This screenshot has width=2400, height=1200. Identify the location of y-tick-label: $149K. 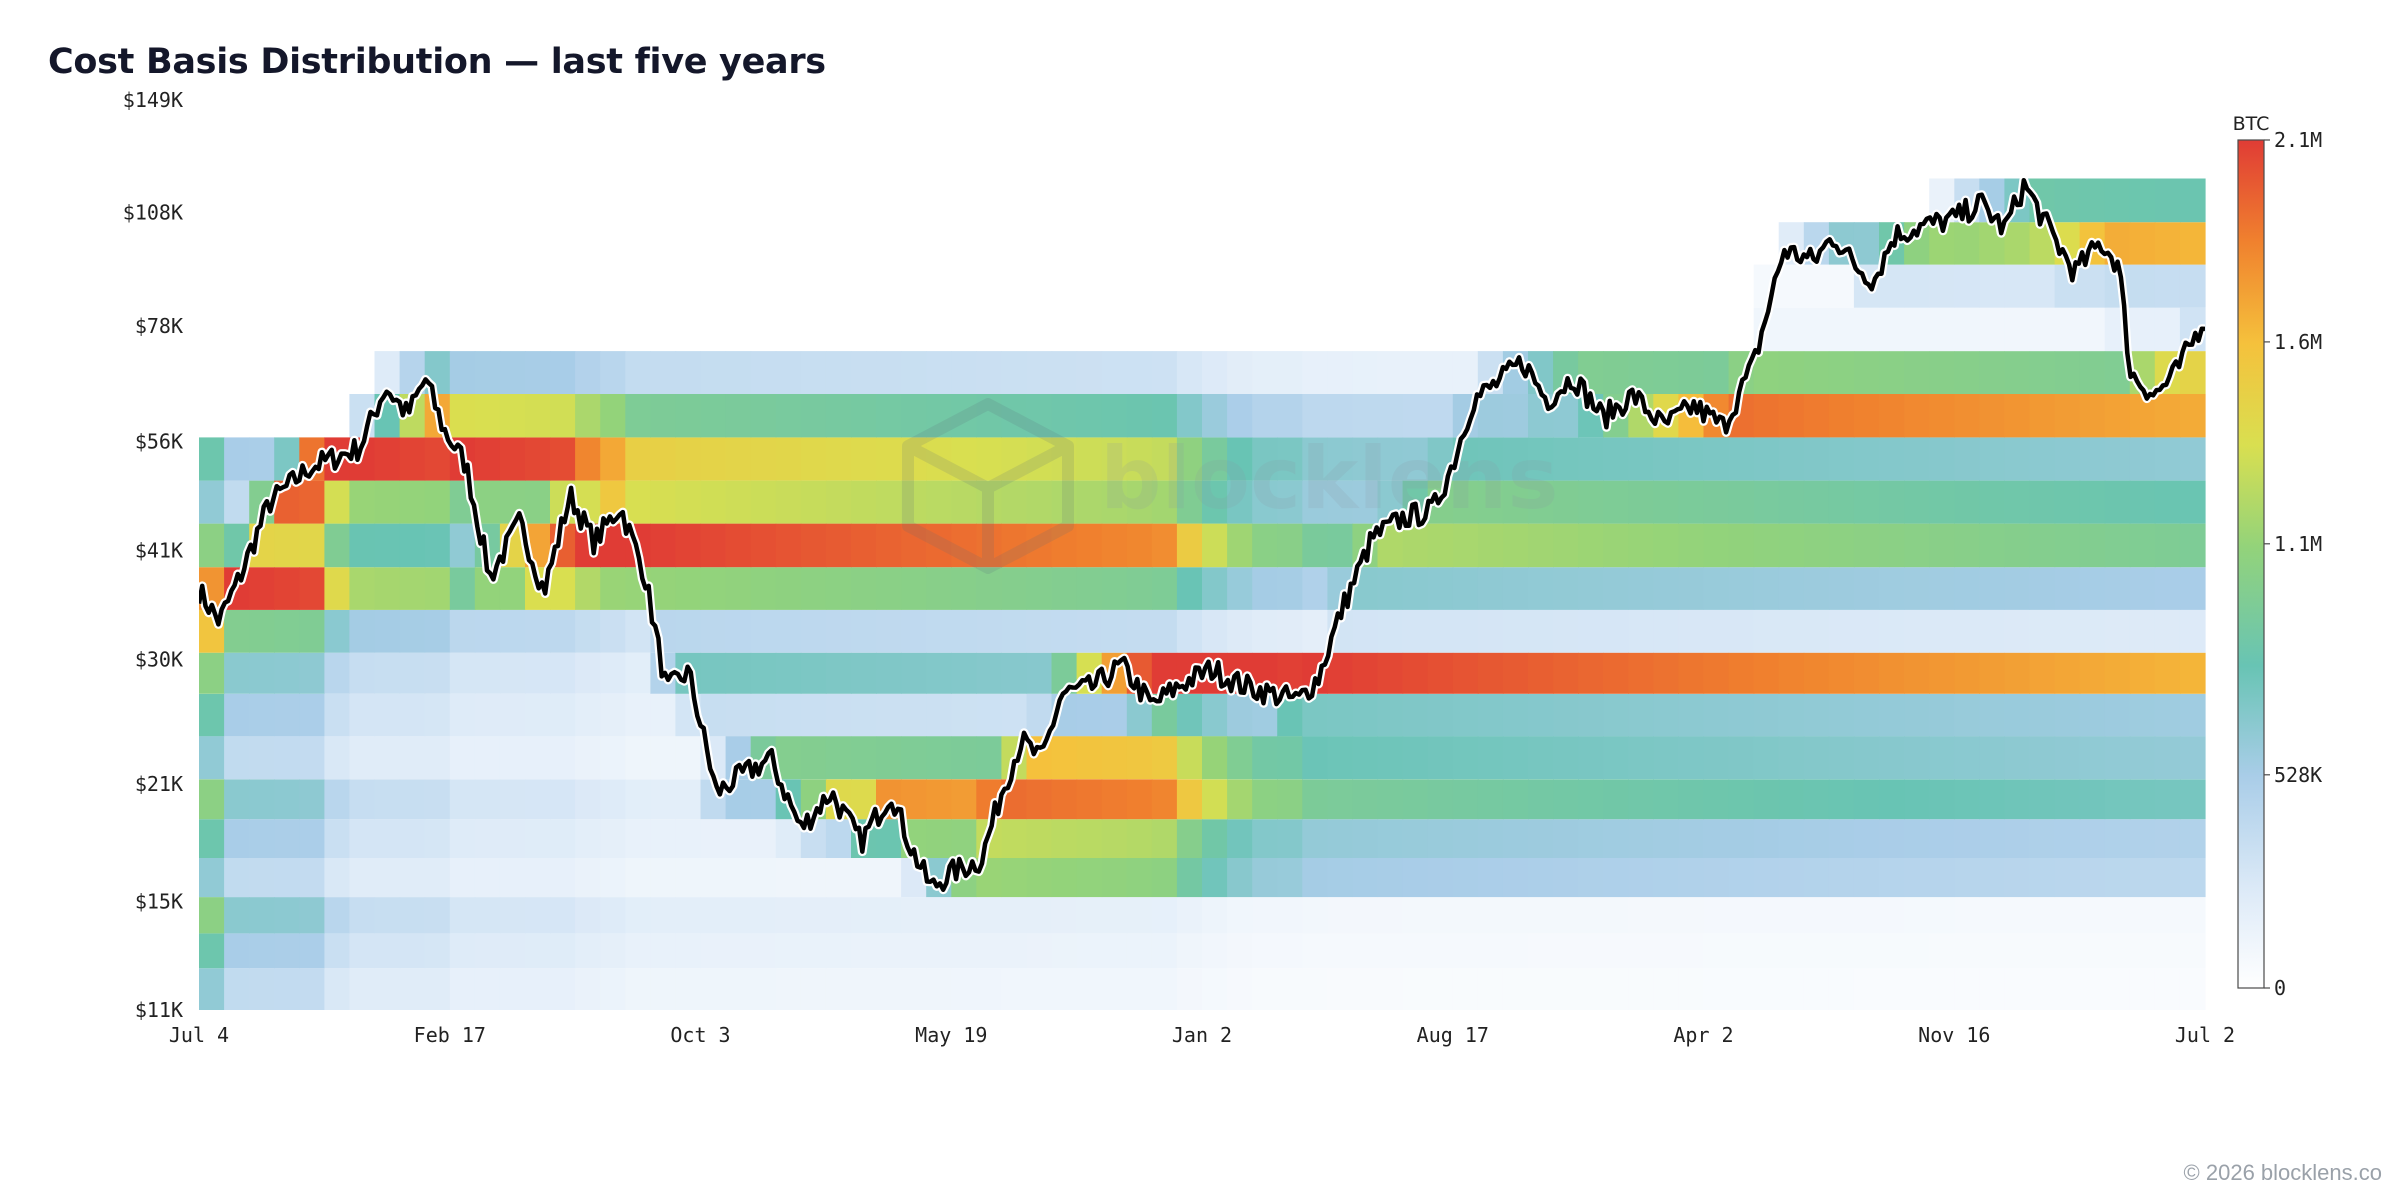
(153, 100).